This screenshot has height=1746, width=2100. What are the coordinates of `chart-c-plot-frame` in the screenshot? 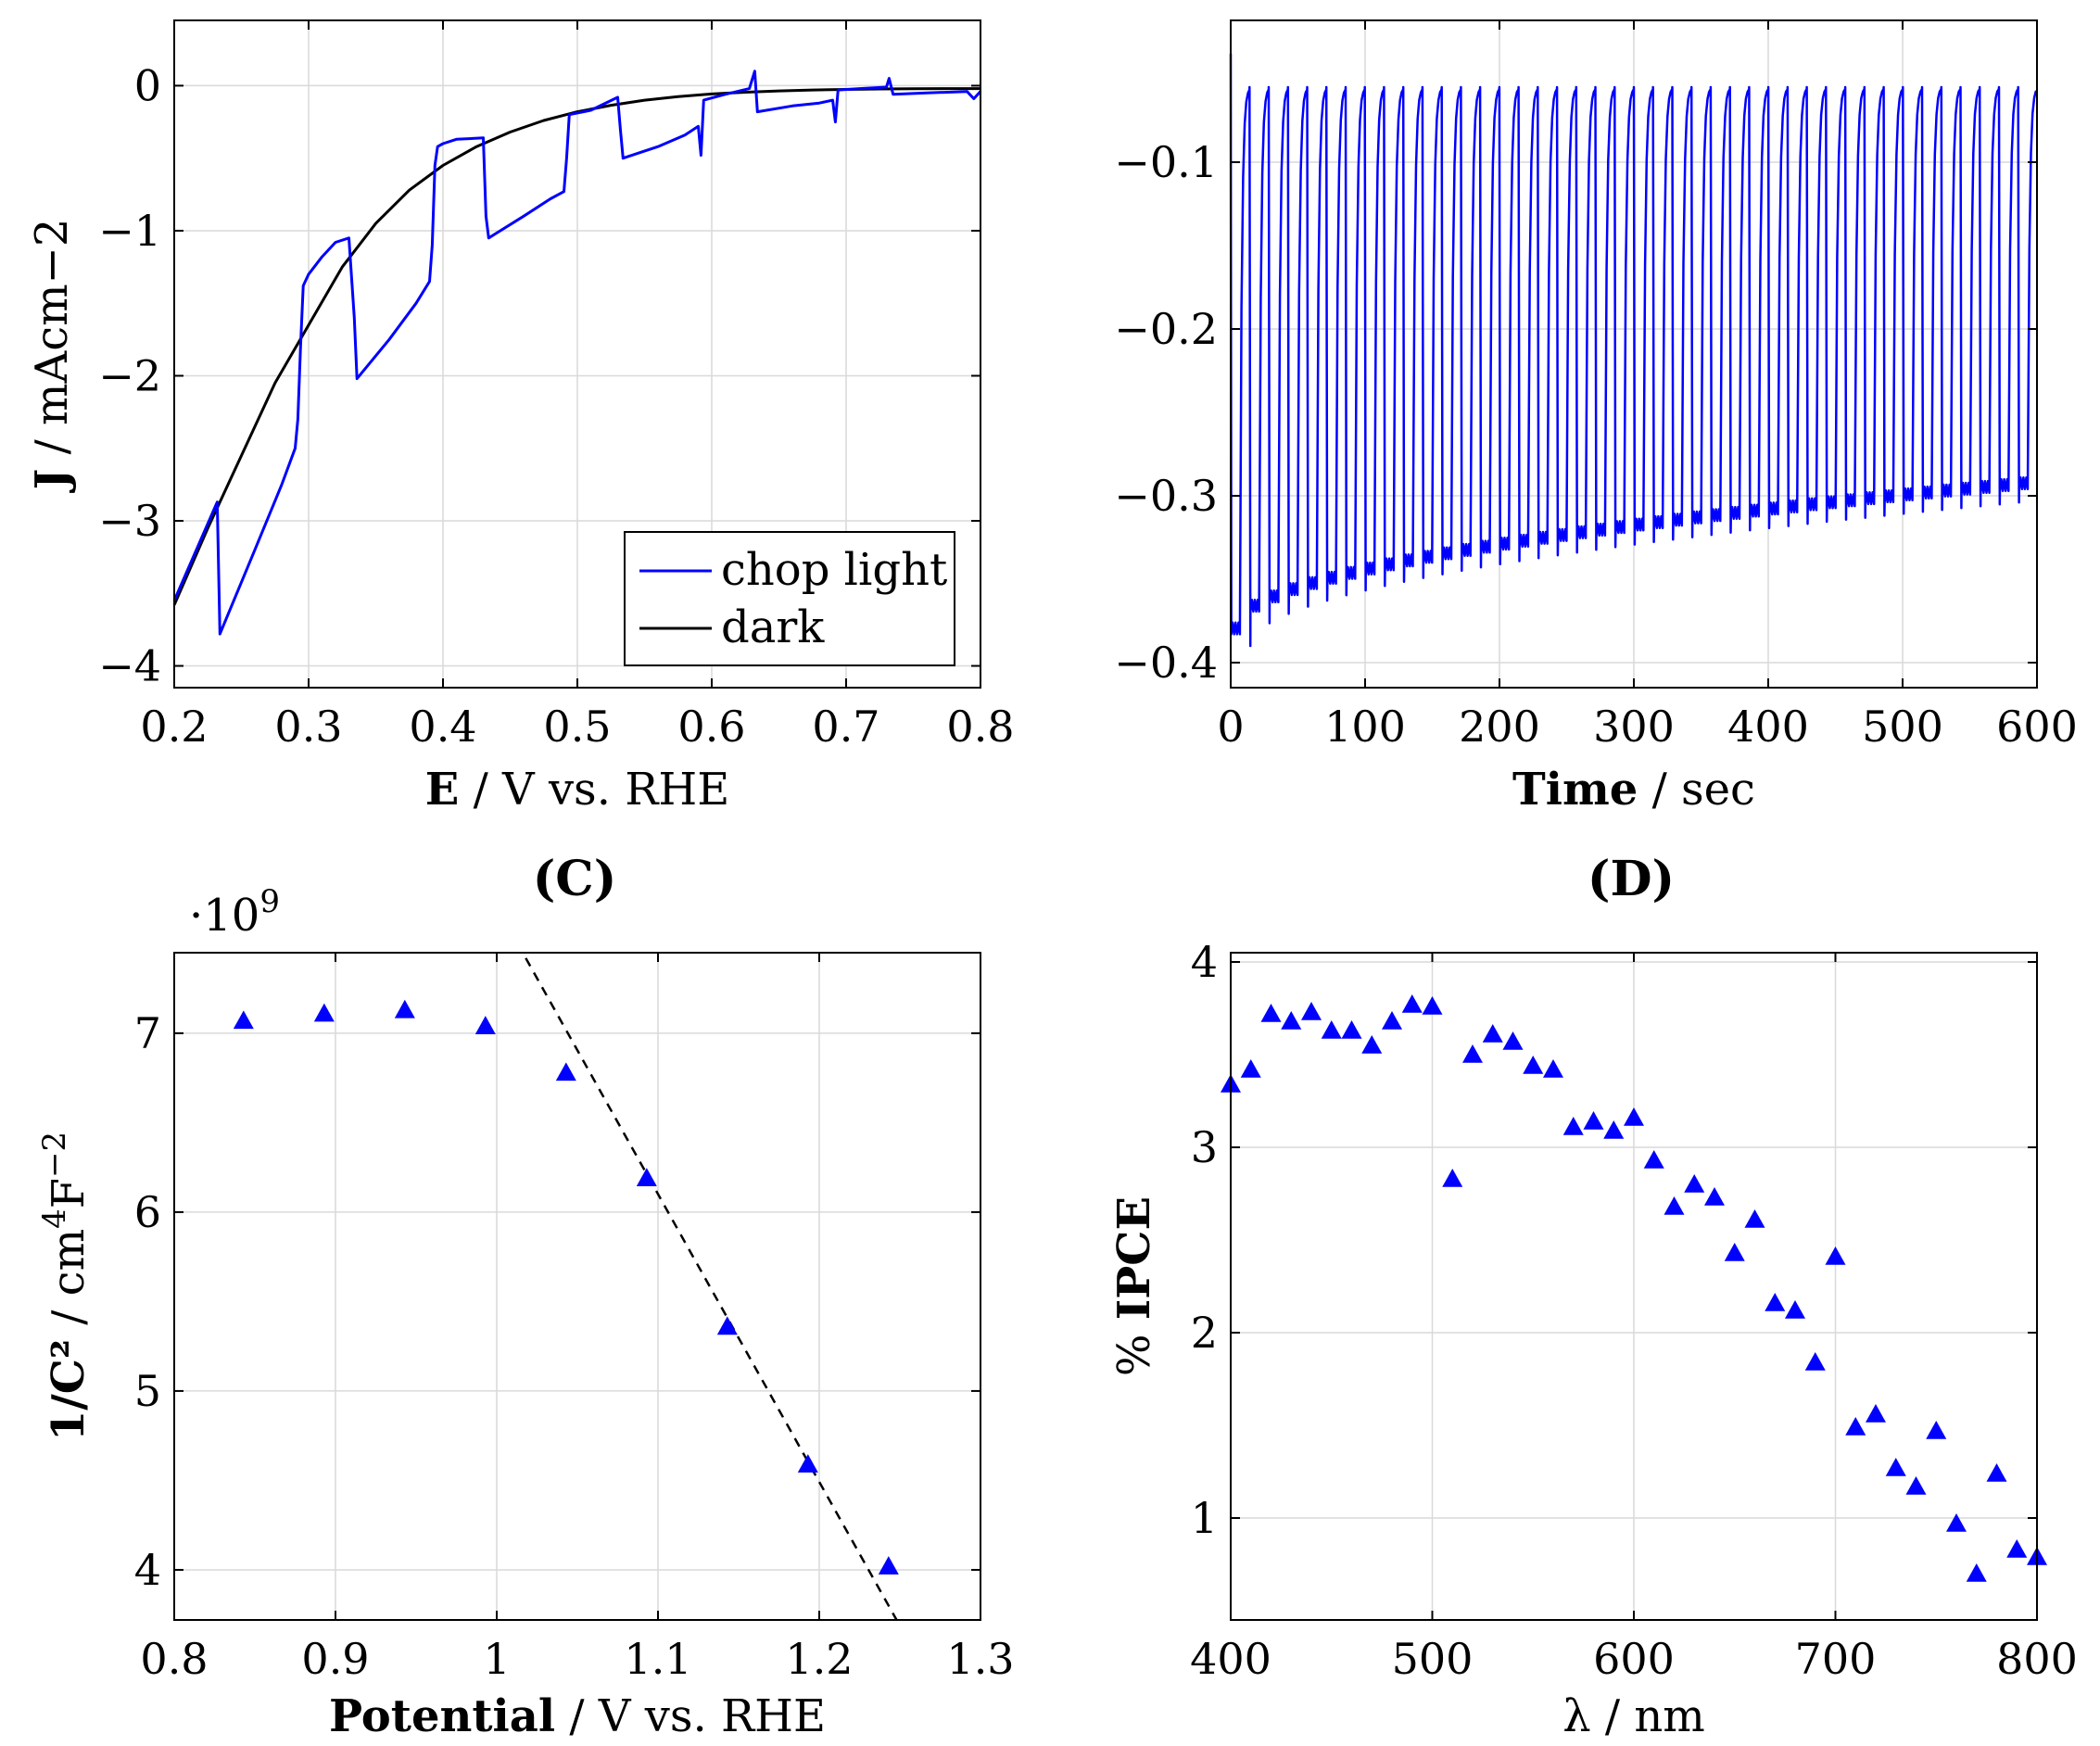 It's located at (577, 1286).